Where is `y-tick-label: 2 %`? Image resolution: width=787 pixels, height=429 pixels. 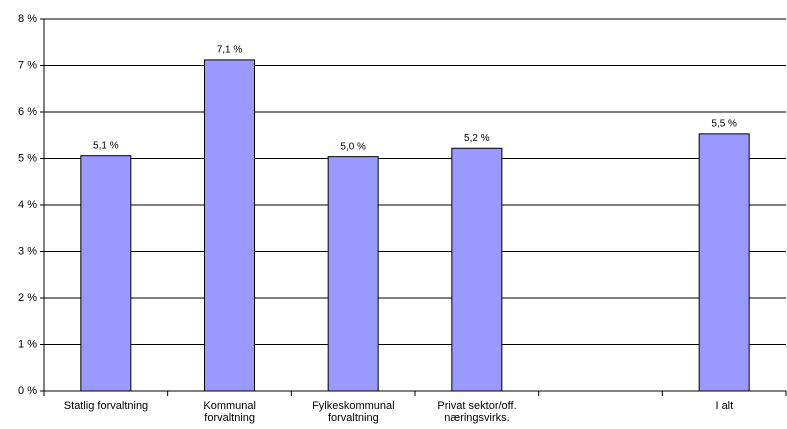
y-tick-label: 2 % is located at coordinates (27, 298).